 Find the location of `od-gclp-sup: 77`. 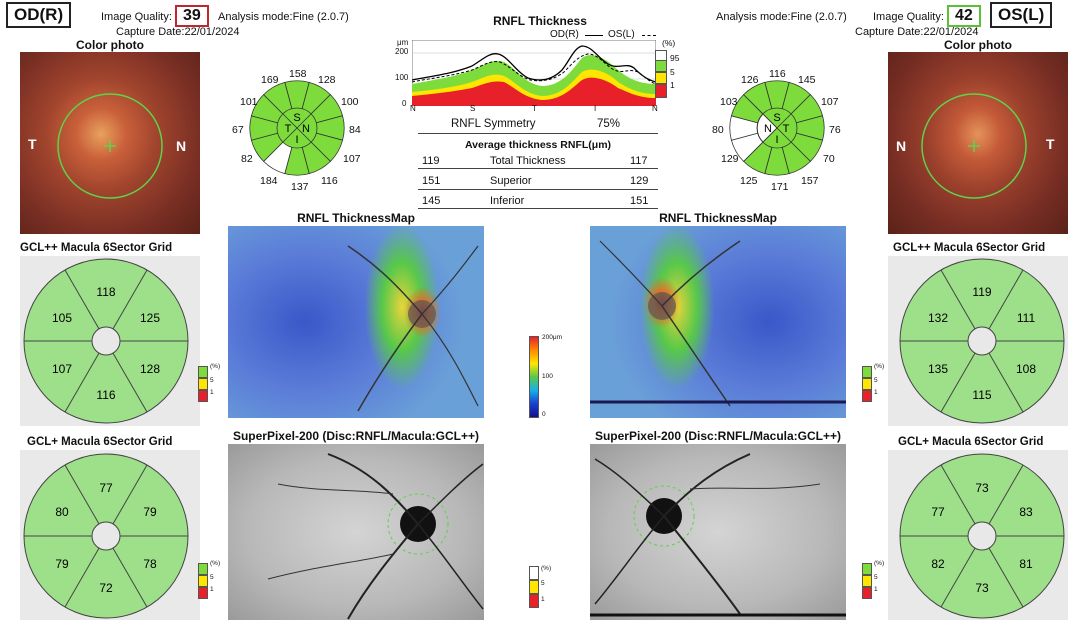

od-gclp-sup: 77 is located at coordinates (106, 488).